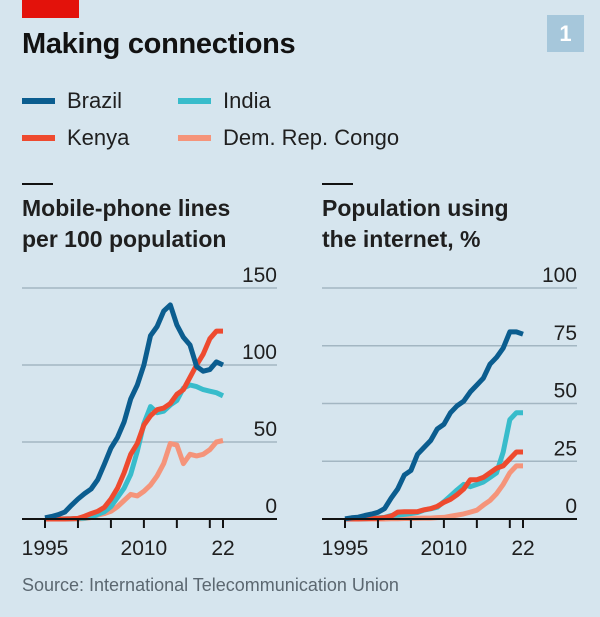 The width and height of the screenshot is (600, 617). Describe the element at coordinates (124, 239) in the screenshot. I see `panel-title-line: per 100 population` at that location.